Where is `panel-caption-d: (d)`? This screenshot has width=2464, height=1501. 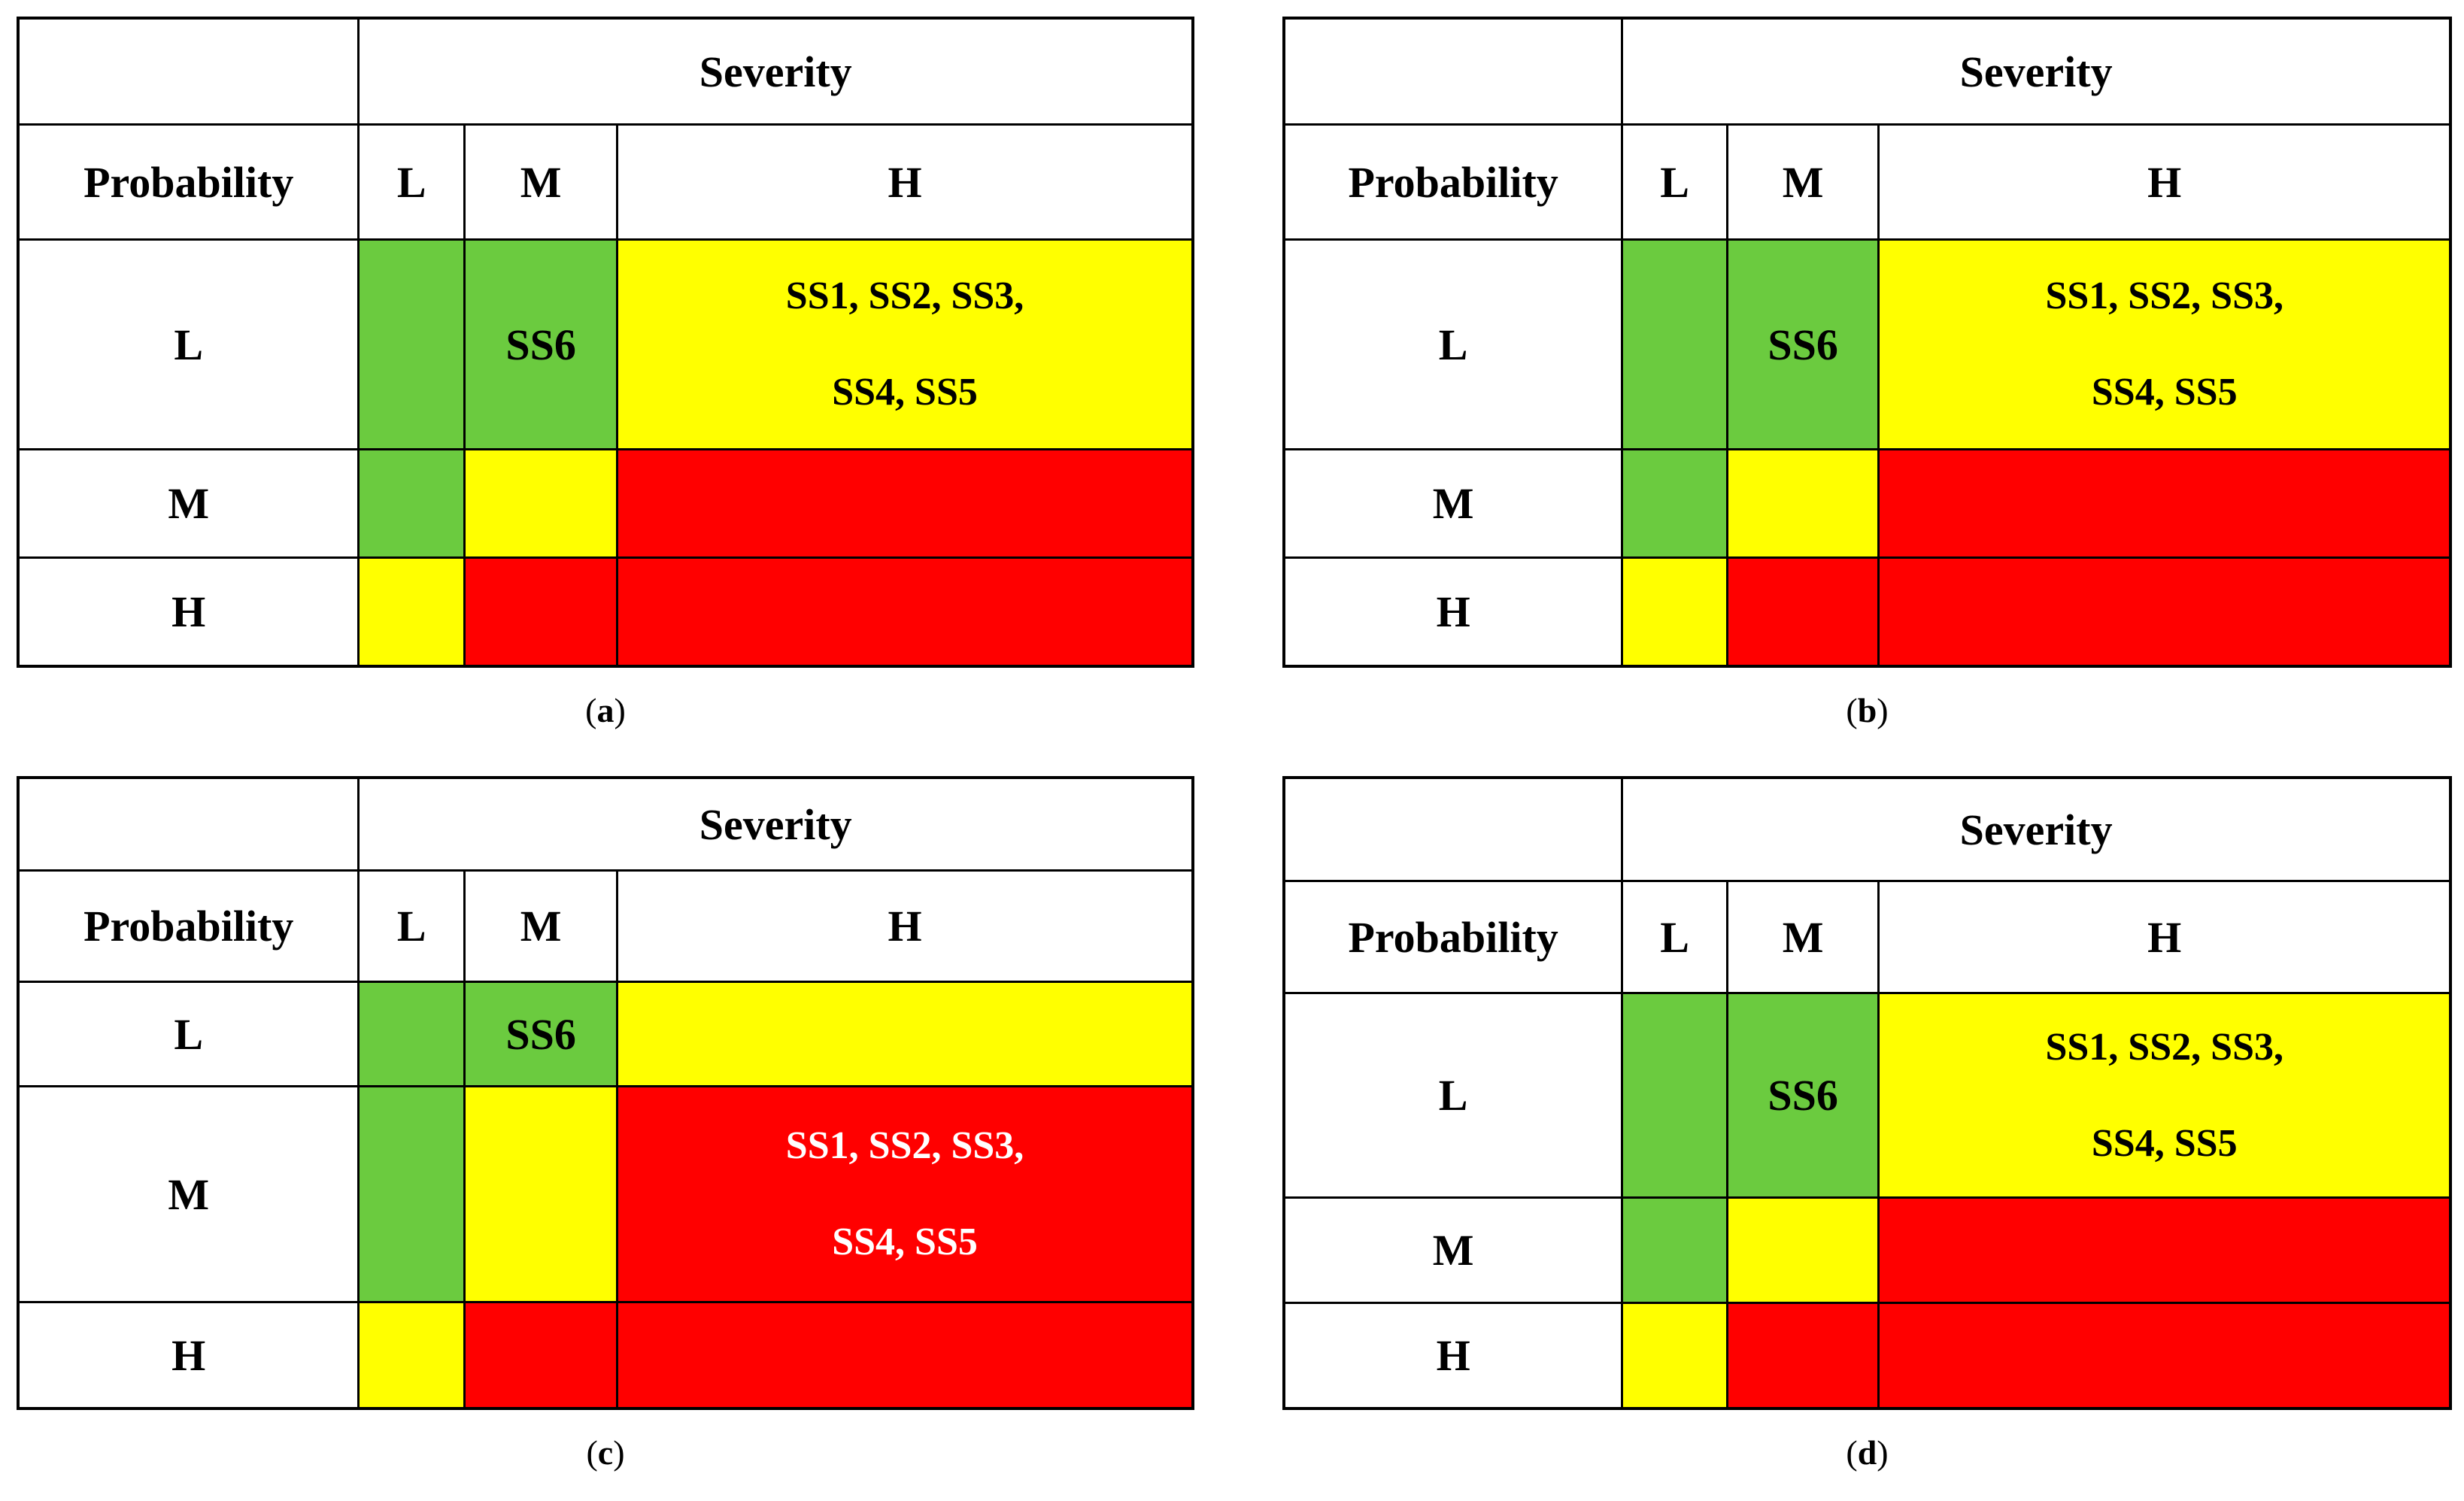
panel-caption-d: (d) is located at coordinates (1867, 1452).